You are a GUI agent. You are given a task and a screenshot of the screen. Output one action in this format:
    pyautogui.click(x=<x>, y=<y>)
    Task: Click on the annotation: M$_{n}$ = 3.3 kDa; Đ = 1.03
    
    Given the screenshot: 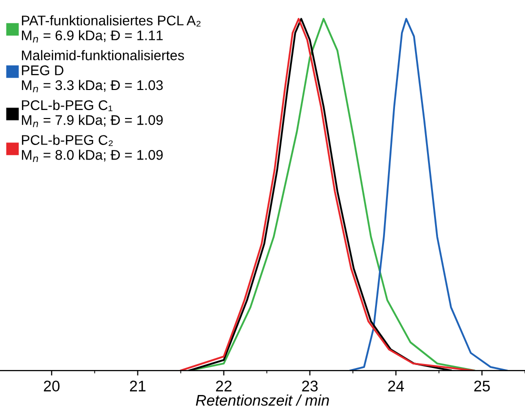 What is the action you would take?
    pyautogui.click(x=92, y=86)
    